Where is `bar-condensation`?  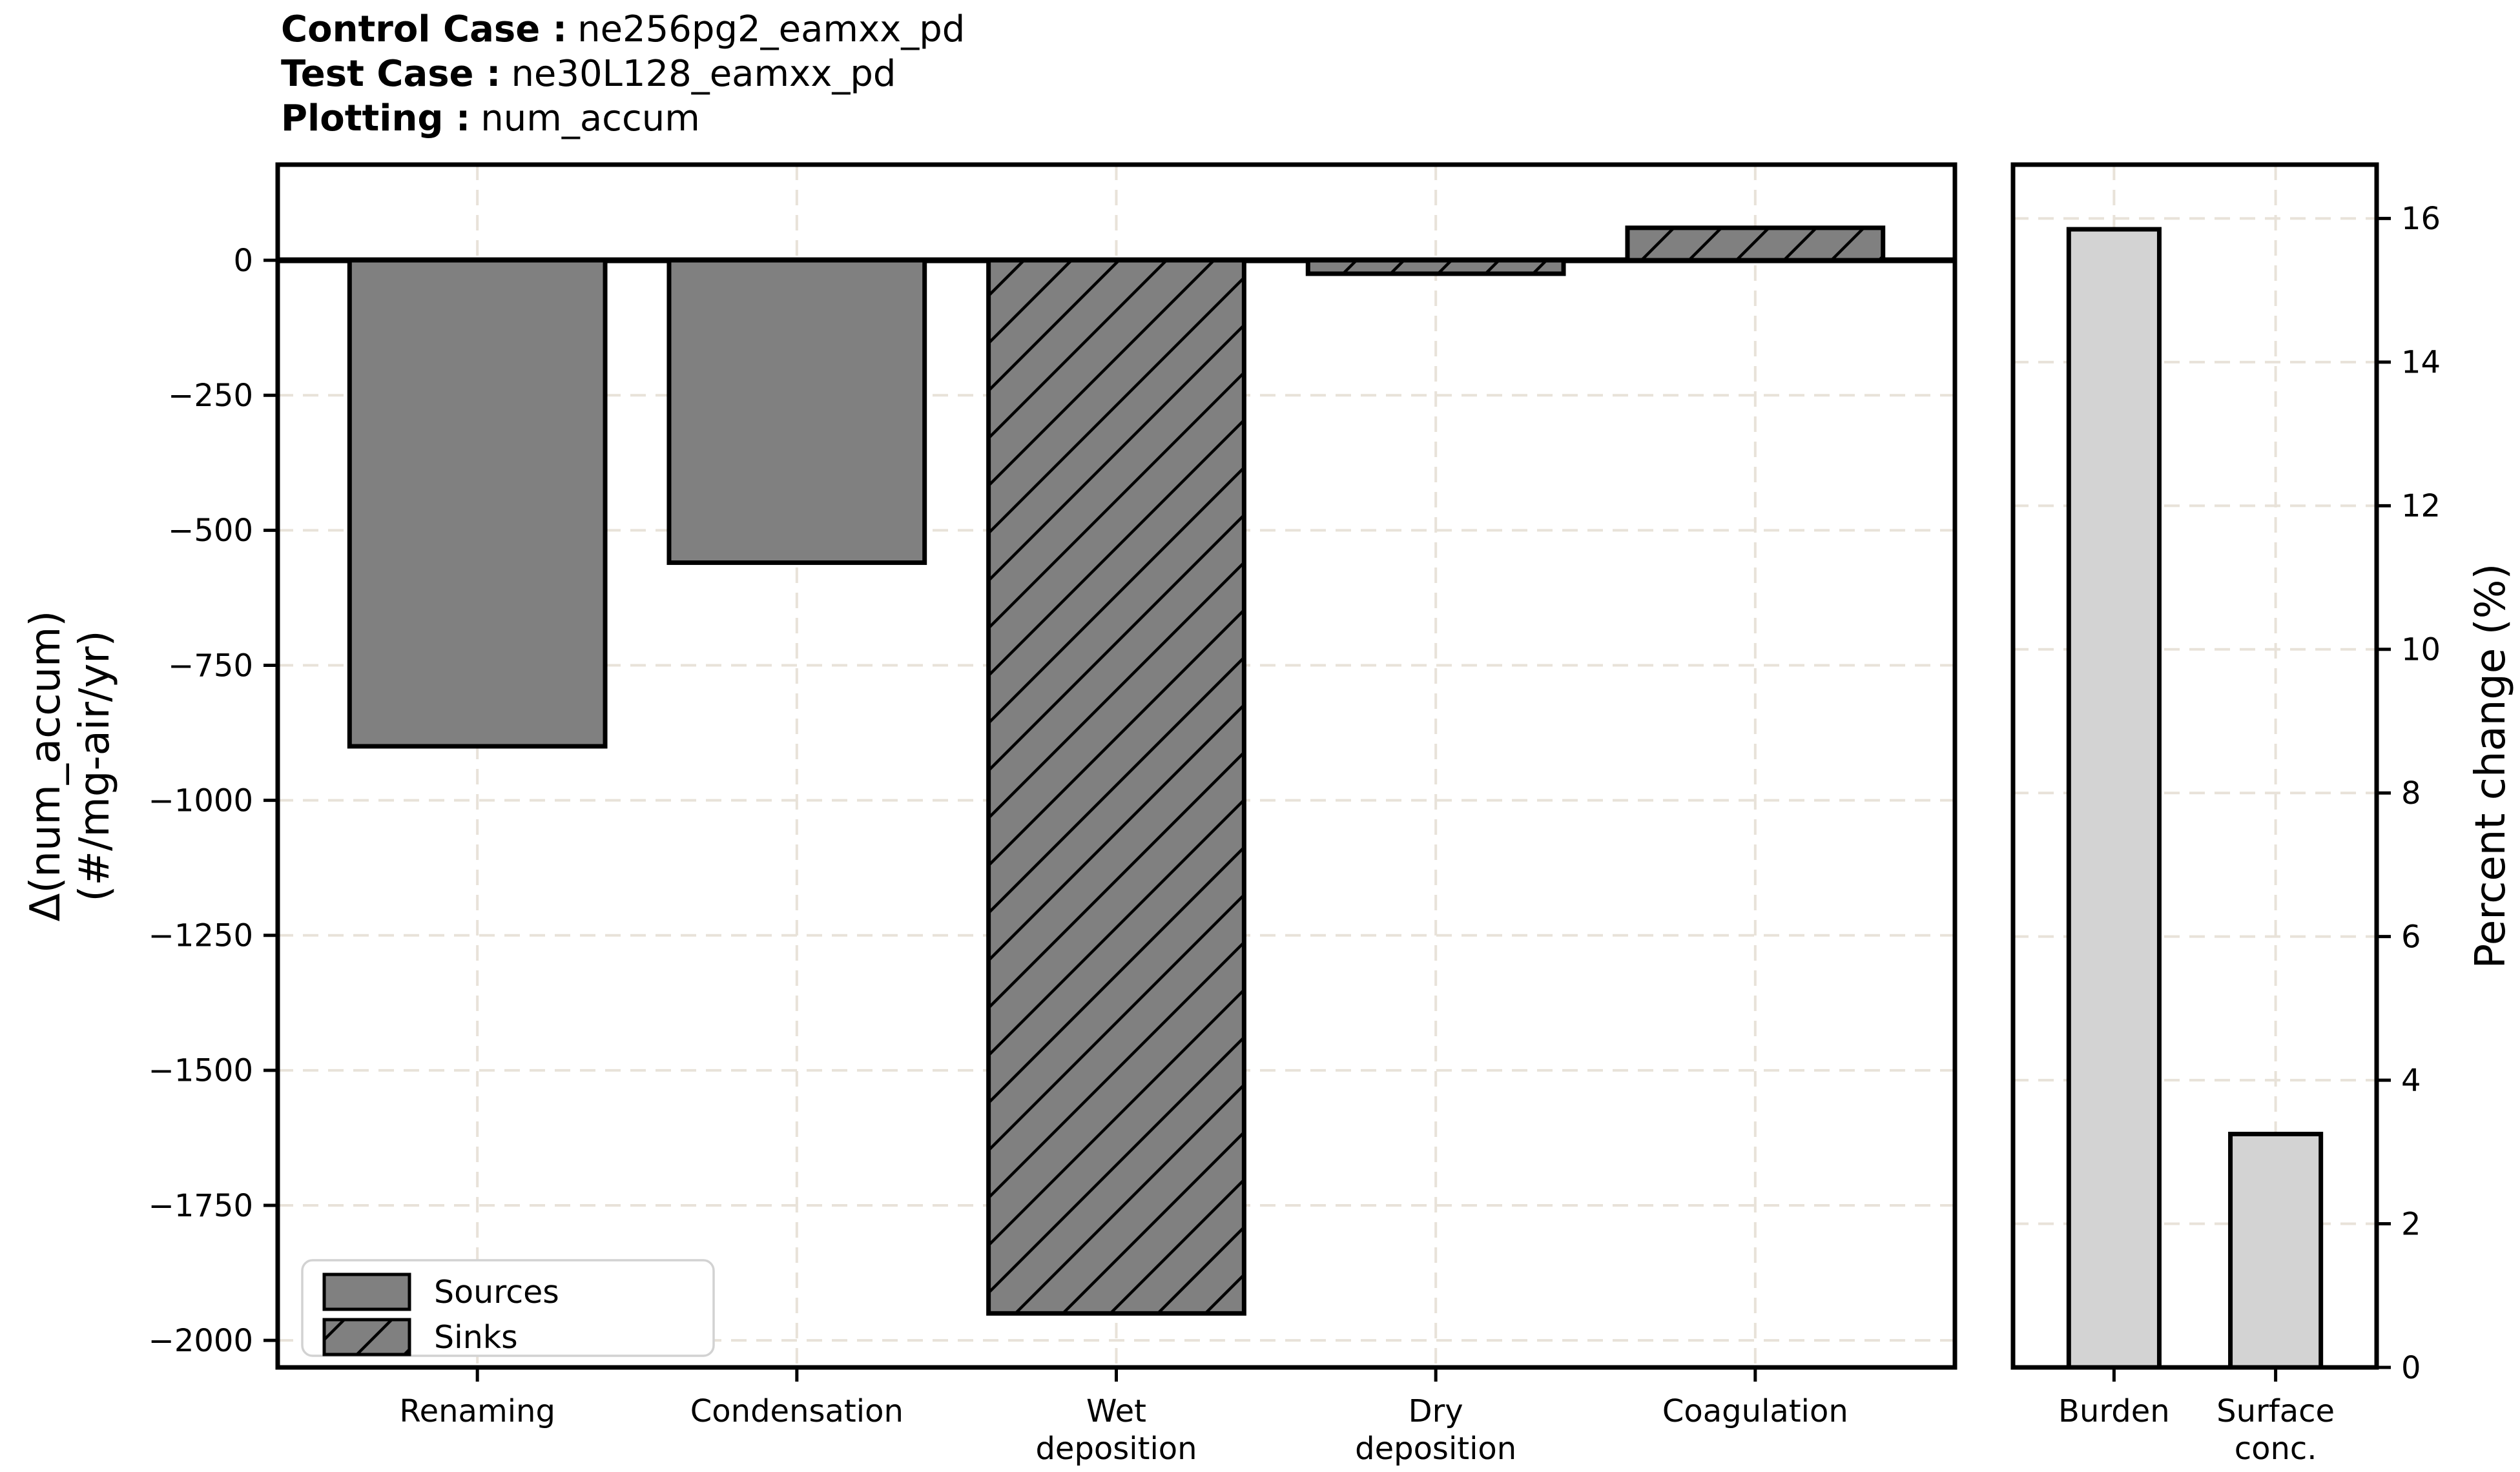
bar-condensation is located at coordinates (796, 412).